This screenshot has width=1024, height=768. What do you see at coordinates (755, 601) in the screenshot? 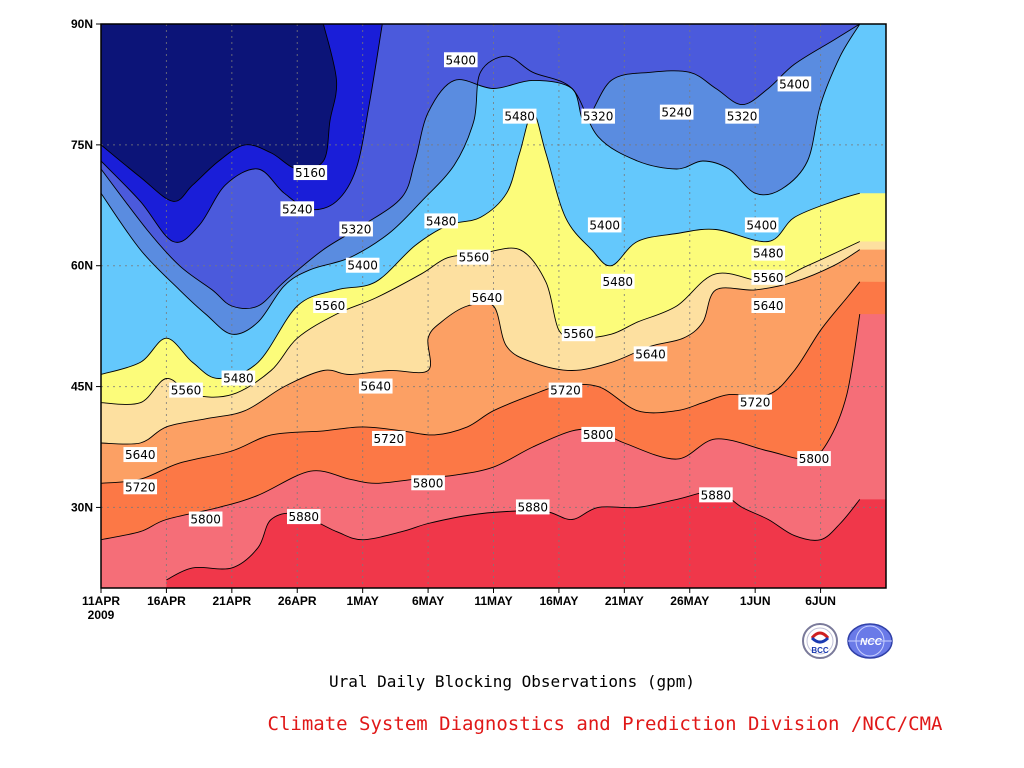
I see `x-tick-label: 1JUN` at bounding box center [755, 601].